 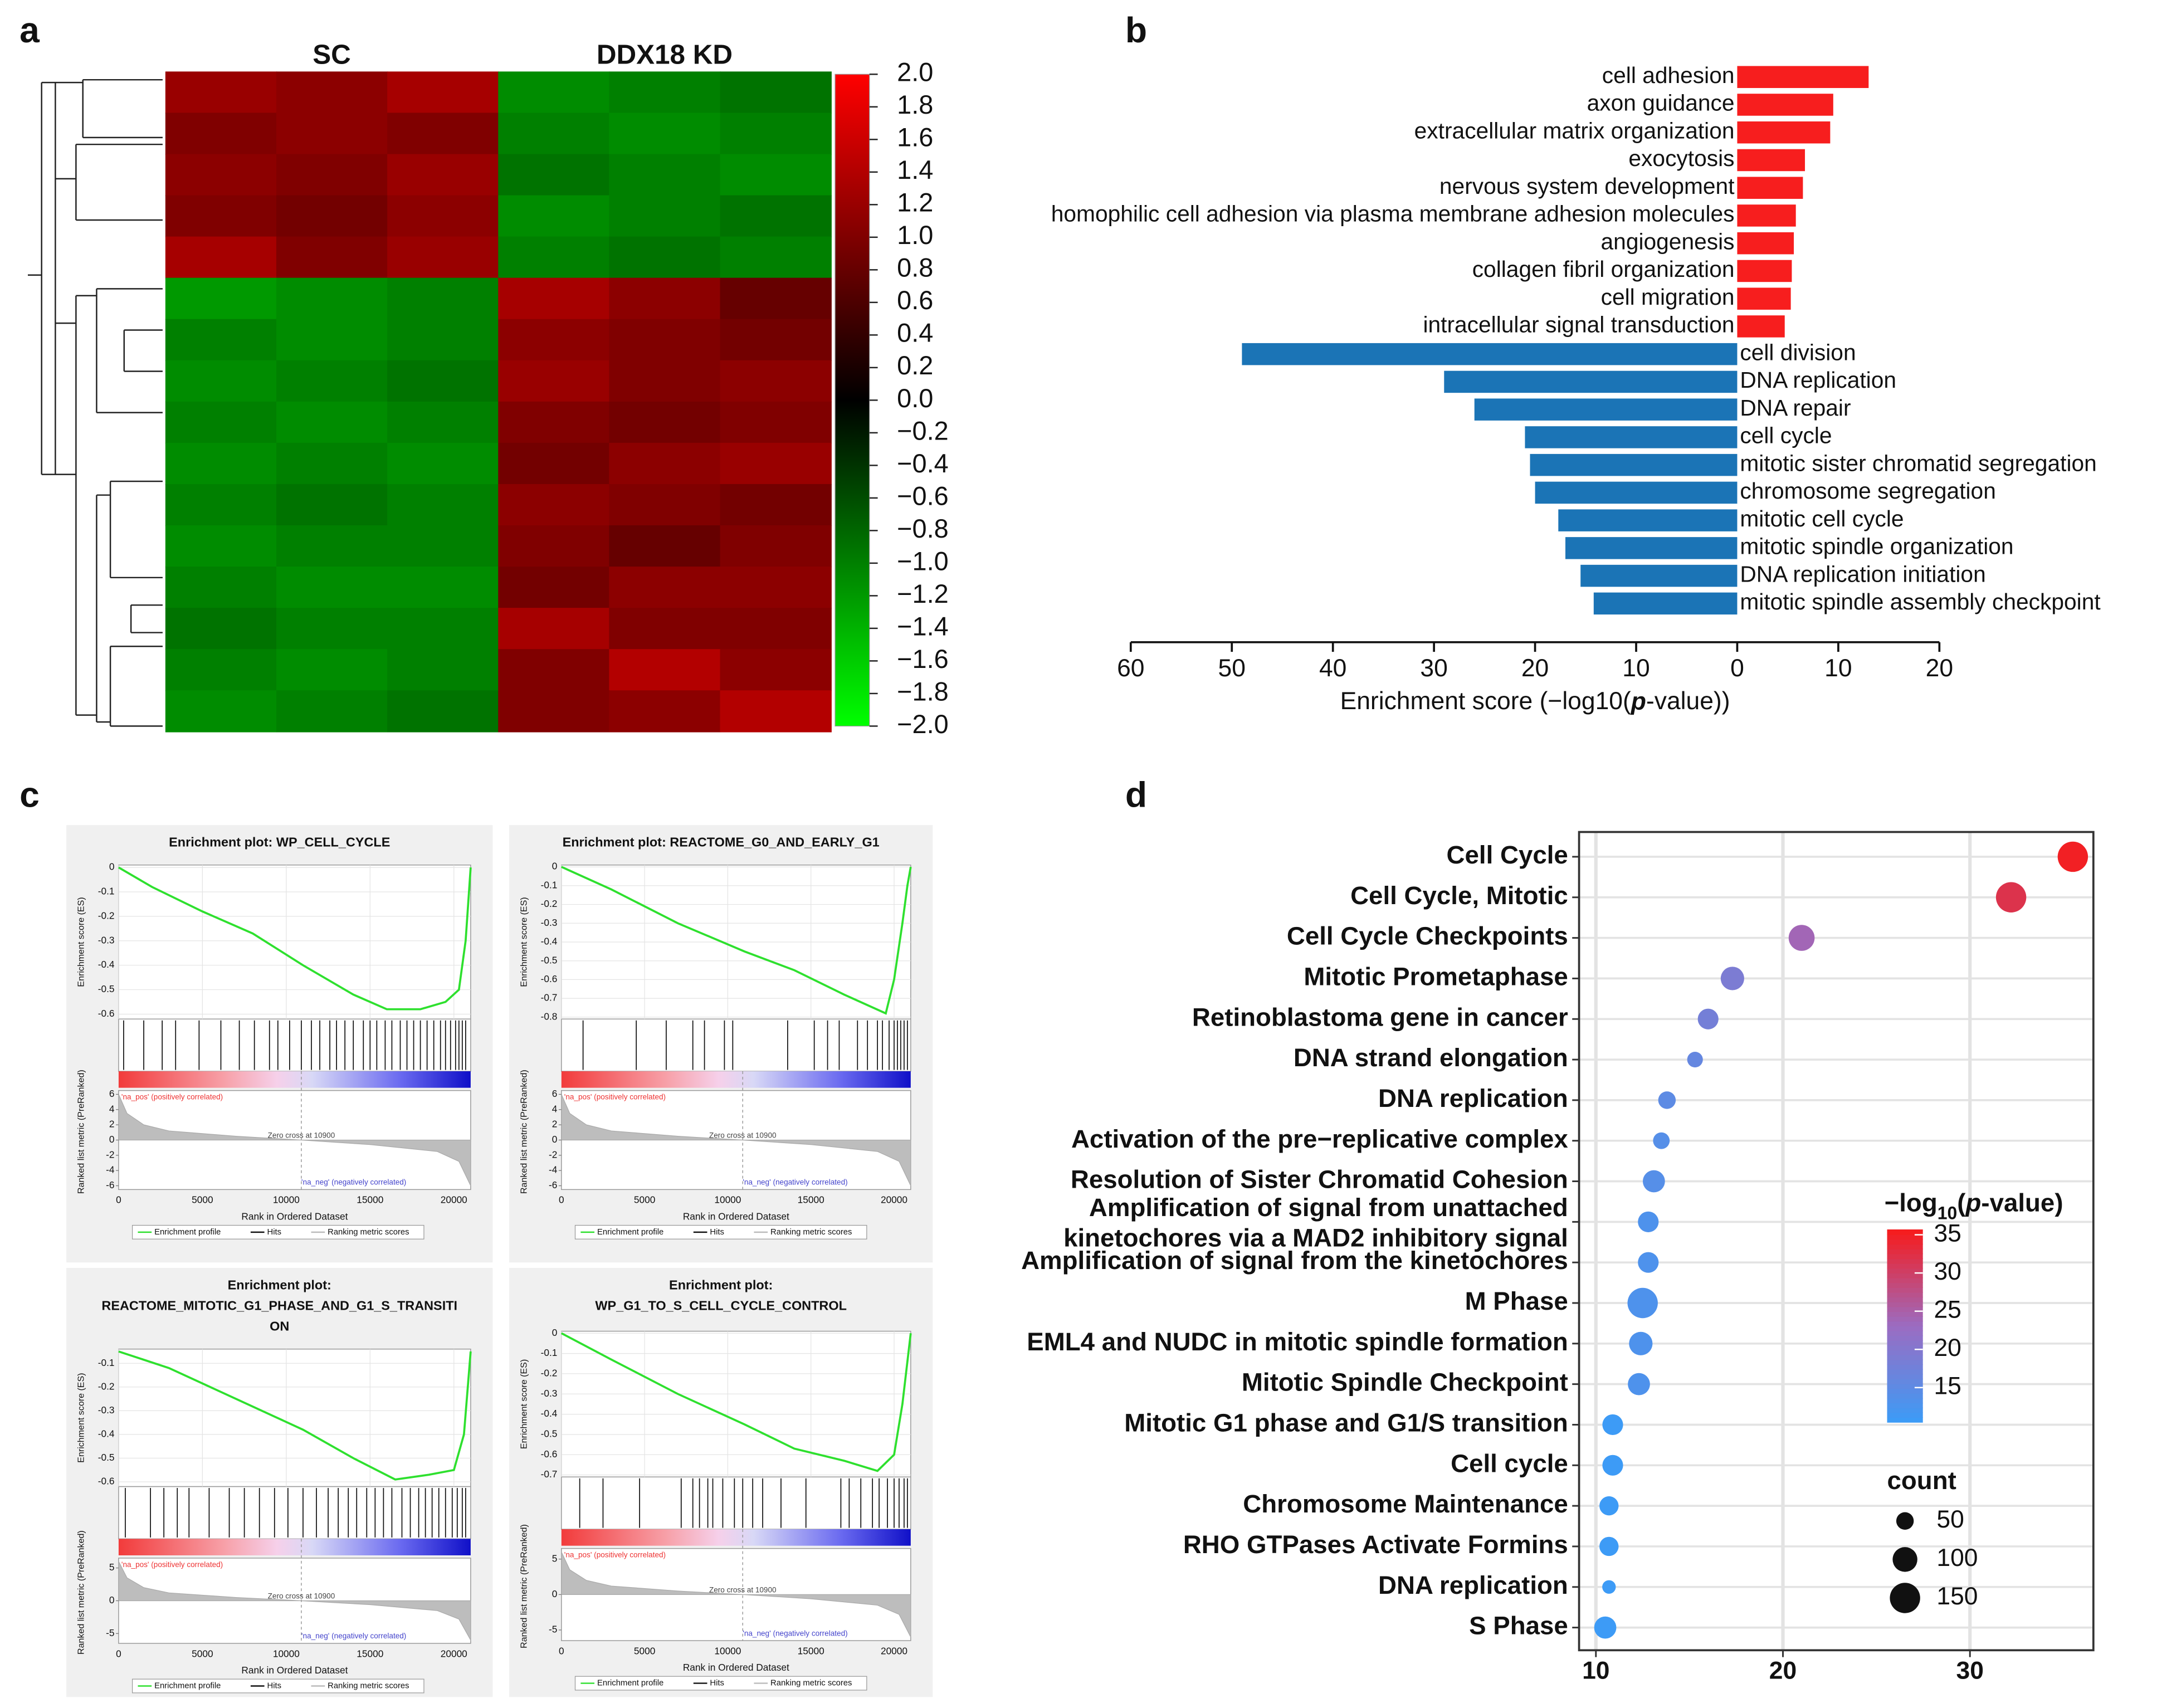 I want to click on rank-colorbar, so click(x=736, y=1537).